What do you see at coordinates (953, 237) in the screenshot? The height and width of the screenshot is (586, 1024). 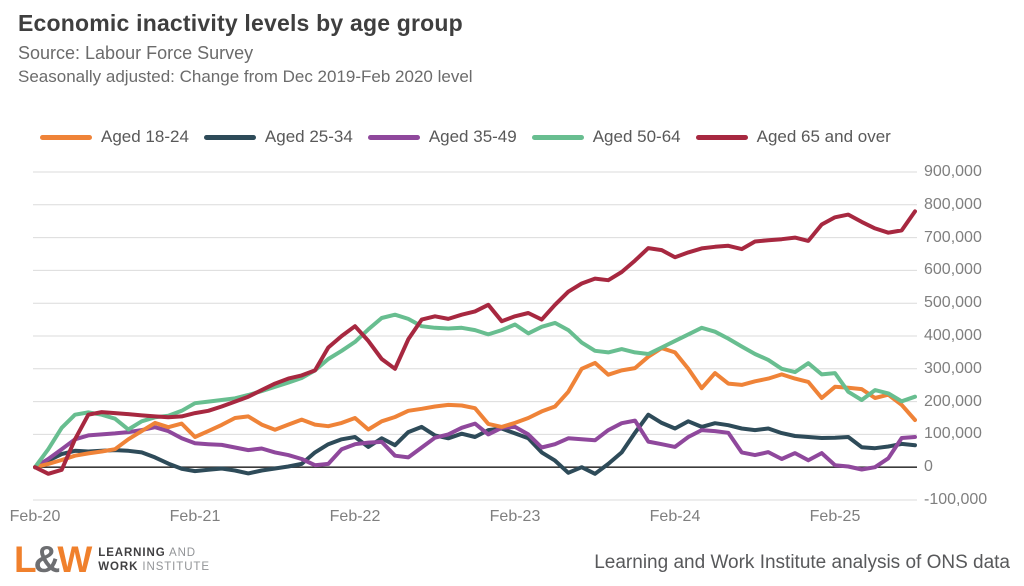 I see `y-tick-label: 700,000` at bounding box center [953, 237].